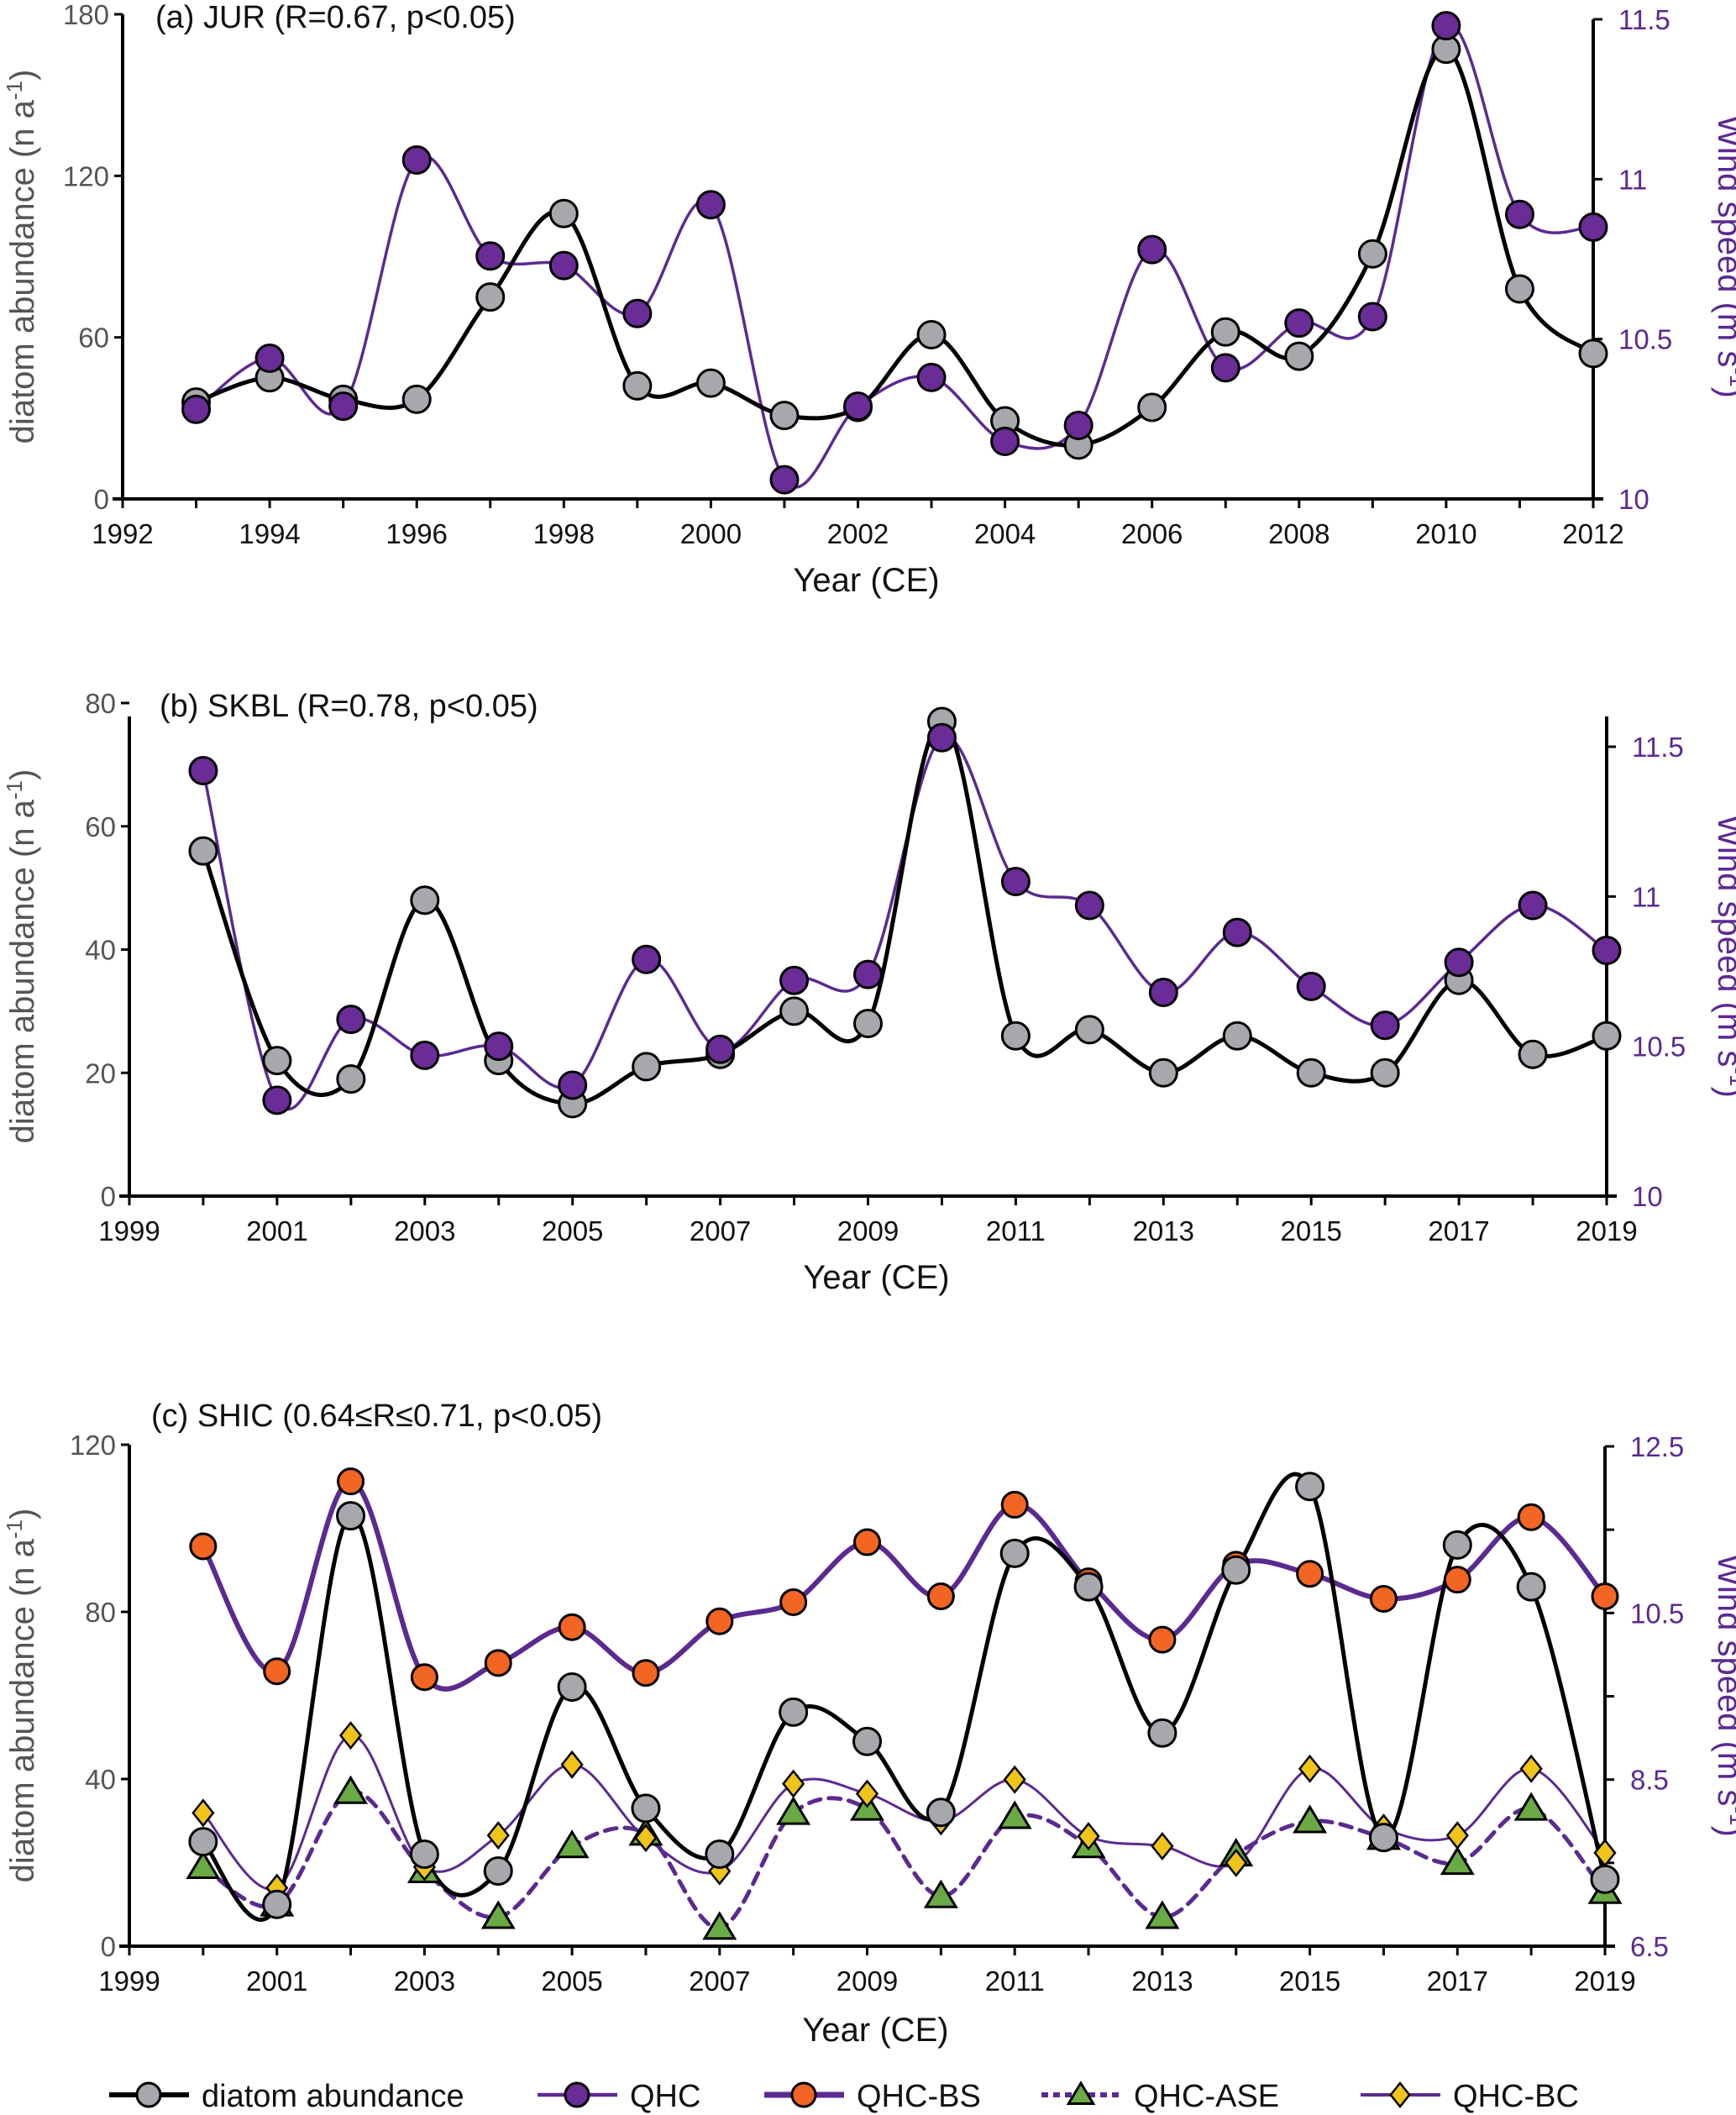 The height and width of the screenshot is (2115, 1736). What do you see at coordinates (572, 1230) in the screenshot?
I see `x-tick-label: 2005` at bounding box center [572, 1230].